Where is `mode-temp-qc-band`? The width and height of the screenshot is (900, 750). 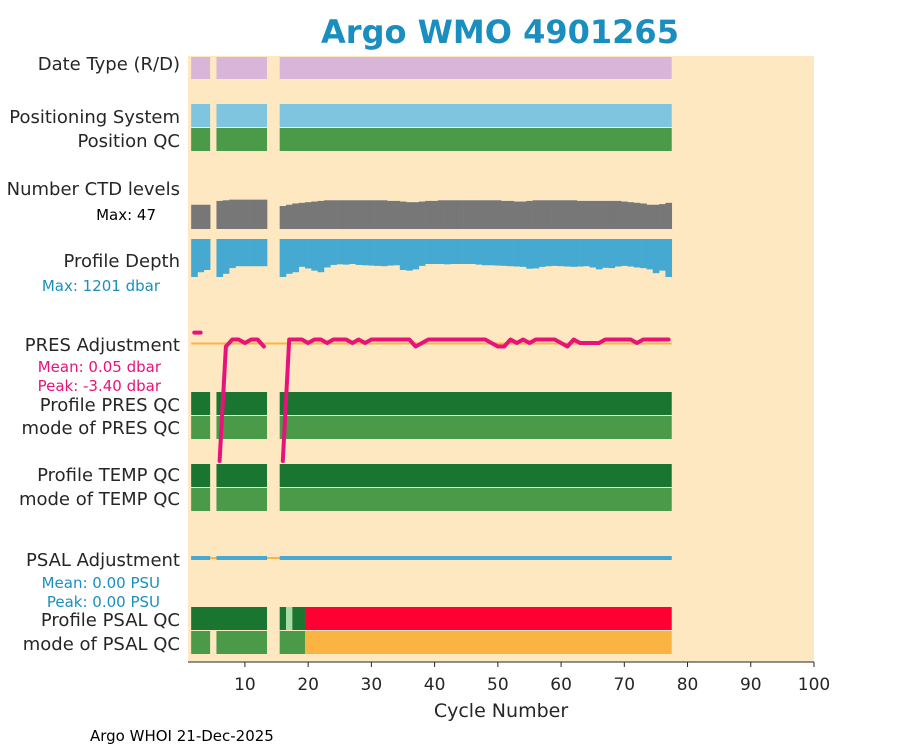 mode-temp-qc-band is located at coordinates (201, 499).